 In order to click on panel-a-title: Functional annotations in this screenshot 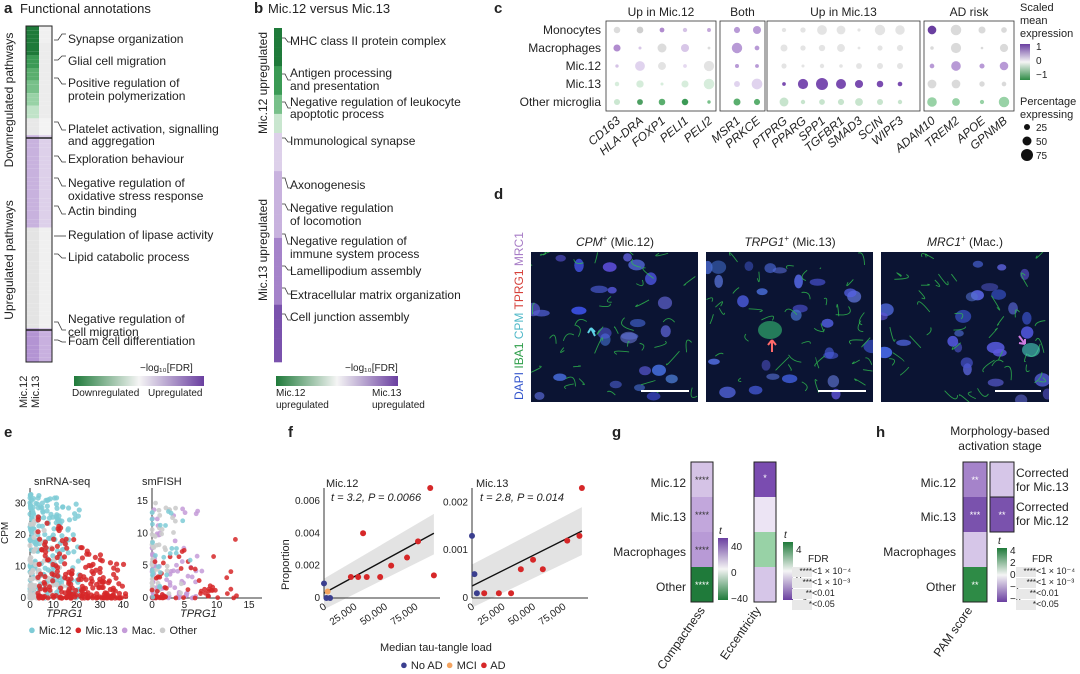, I will do `click(85, 8)`.